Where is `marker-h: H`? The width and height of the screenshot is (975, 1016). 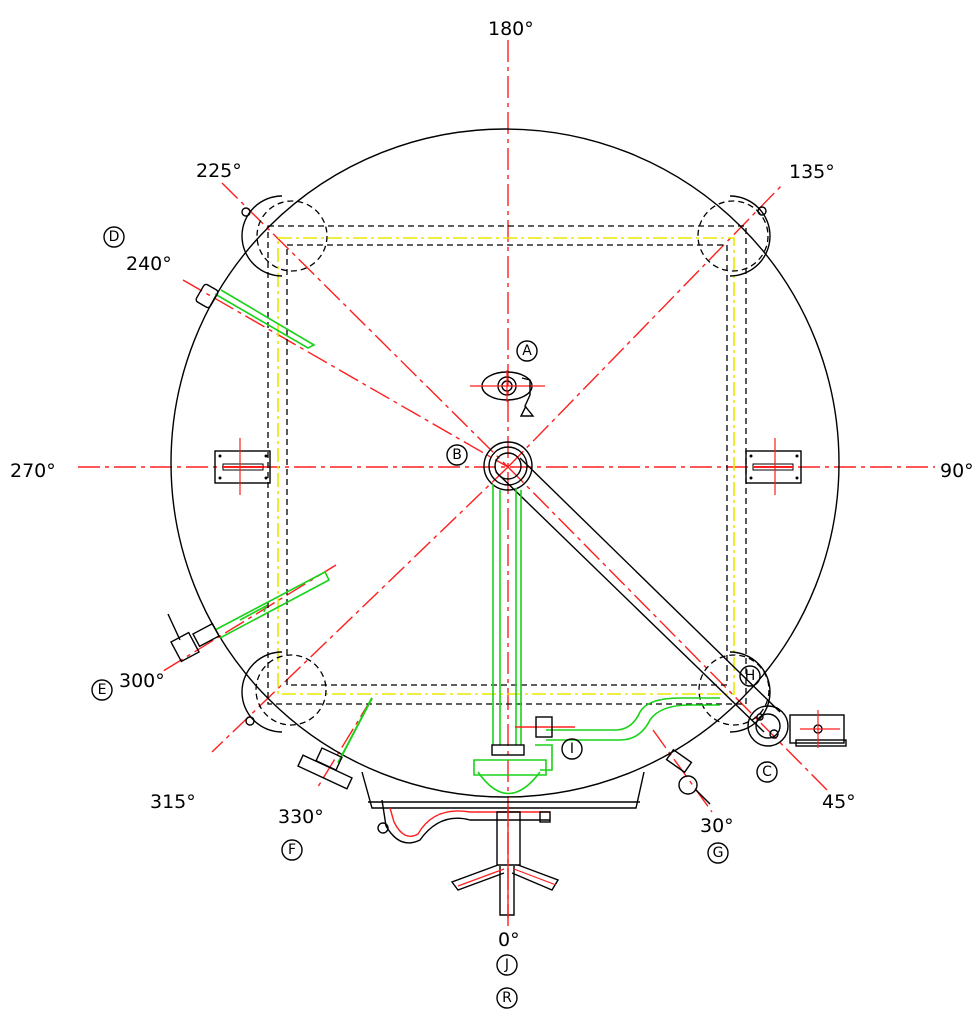 marker-h: H is located at coordinates (750, 676).